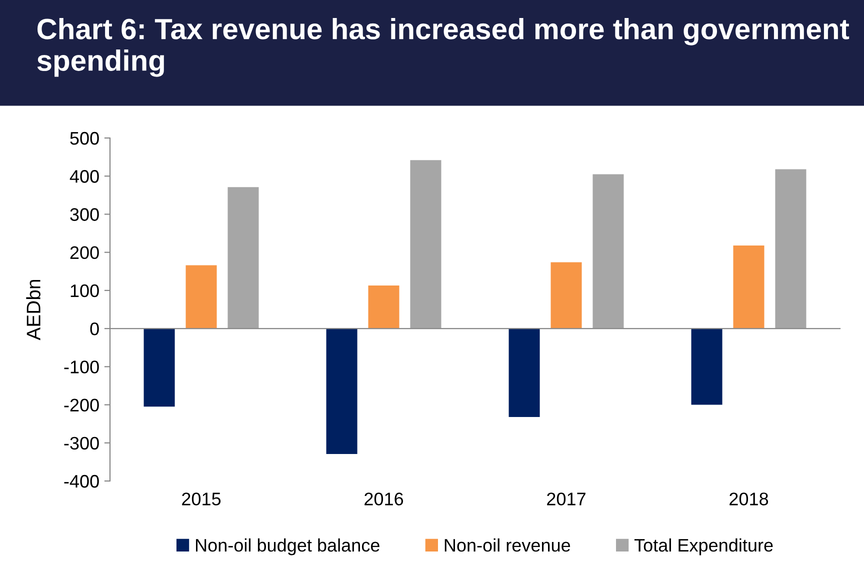 The image size is (864, 583). Describe the element at coordinates (288, 547) in the screenshot. I see `legend-label: Non-oil budget balance` at that location.